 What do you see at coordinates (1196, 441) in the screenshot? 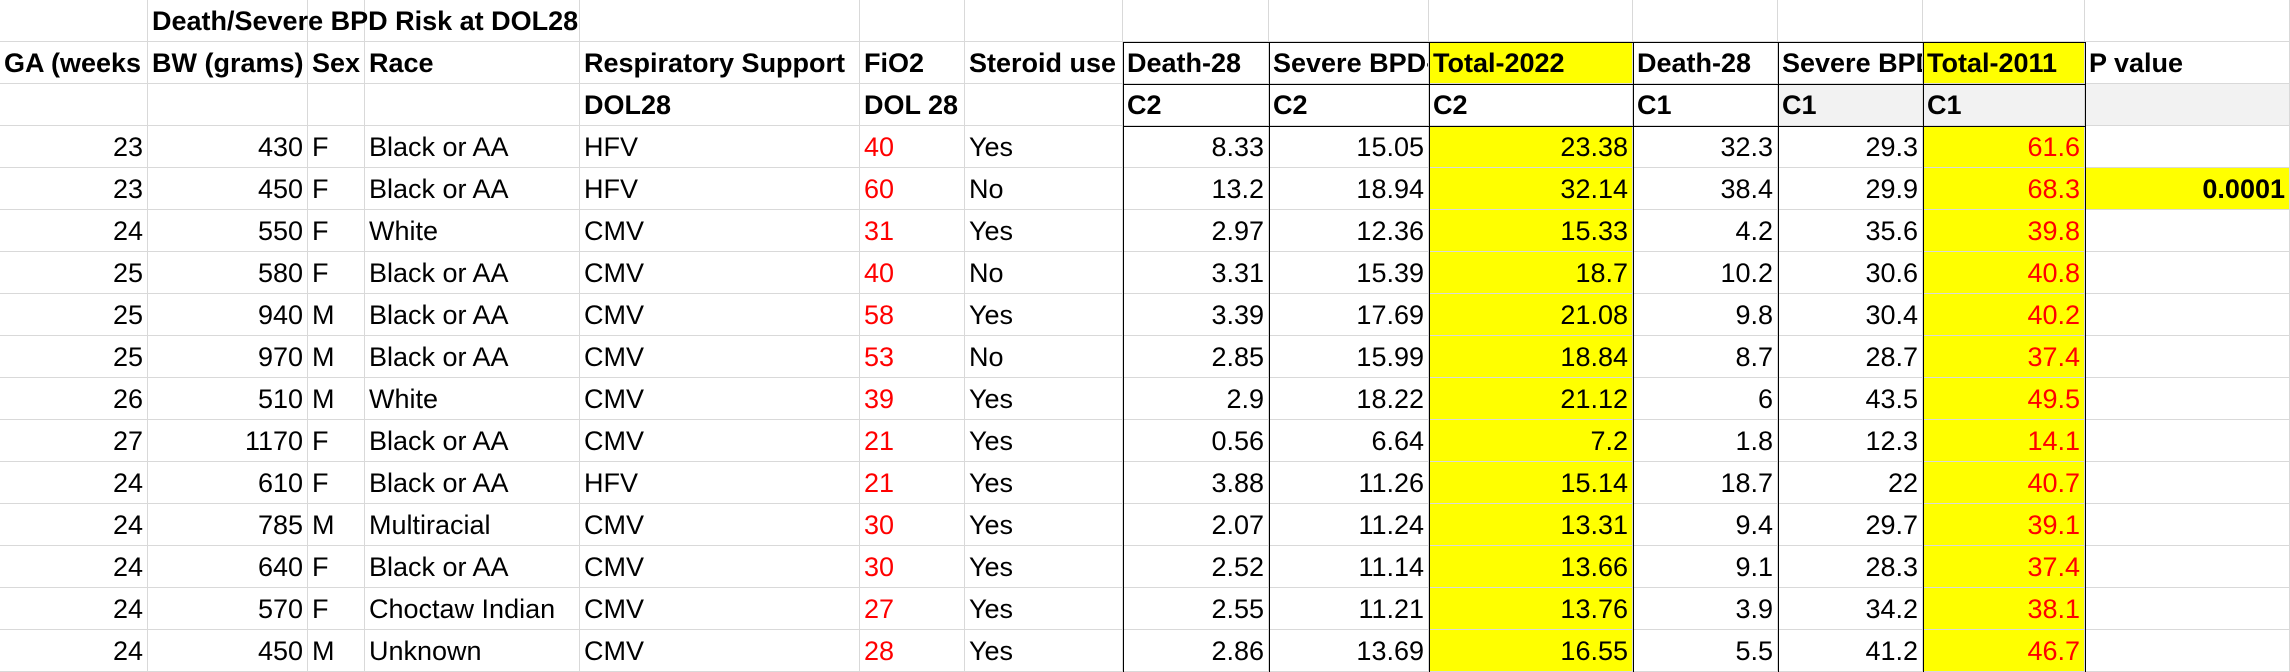
I see `cell-death28-c2: 0.56` at bounding box center [1196, 441].